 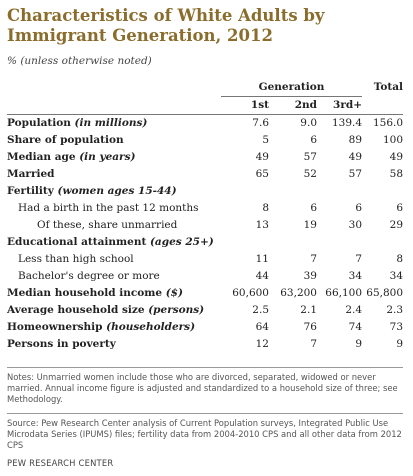 What do you see at coordinates (298, 293) in the screenshot?
I see `cell-v2: 63,200` at bounding box center [298, 293].